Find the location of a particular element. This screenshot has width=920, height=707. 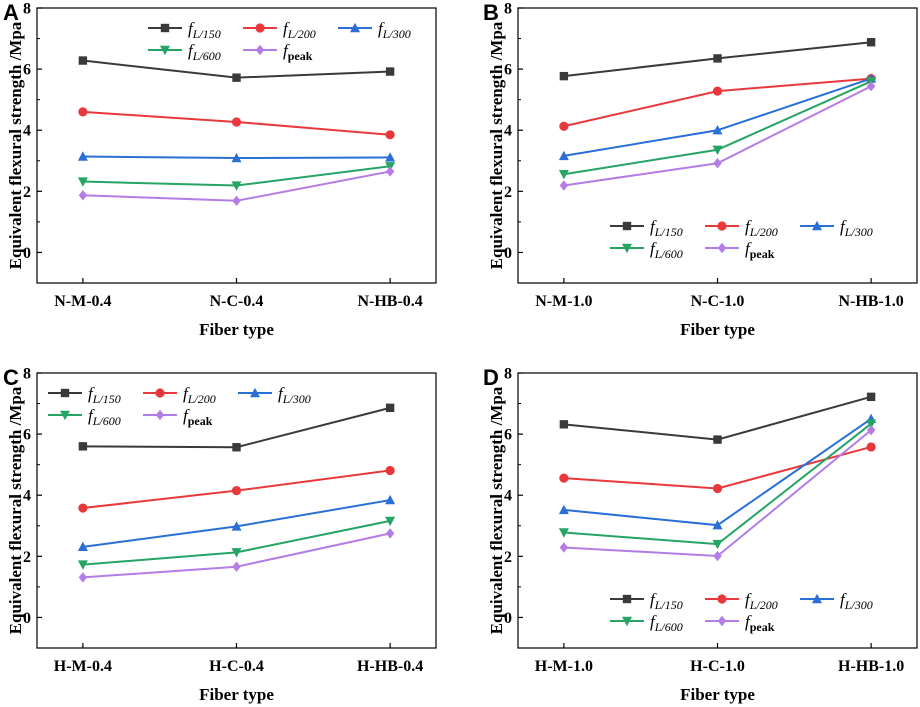

x-tick-label: H-C-1.0 is located at coordinates (717, 666).